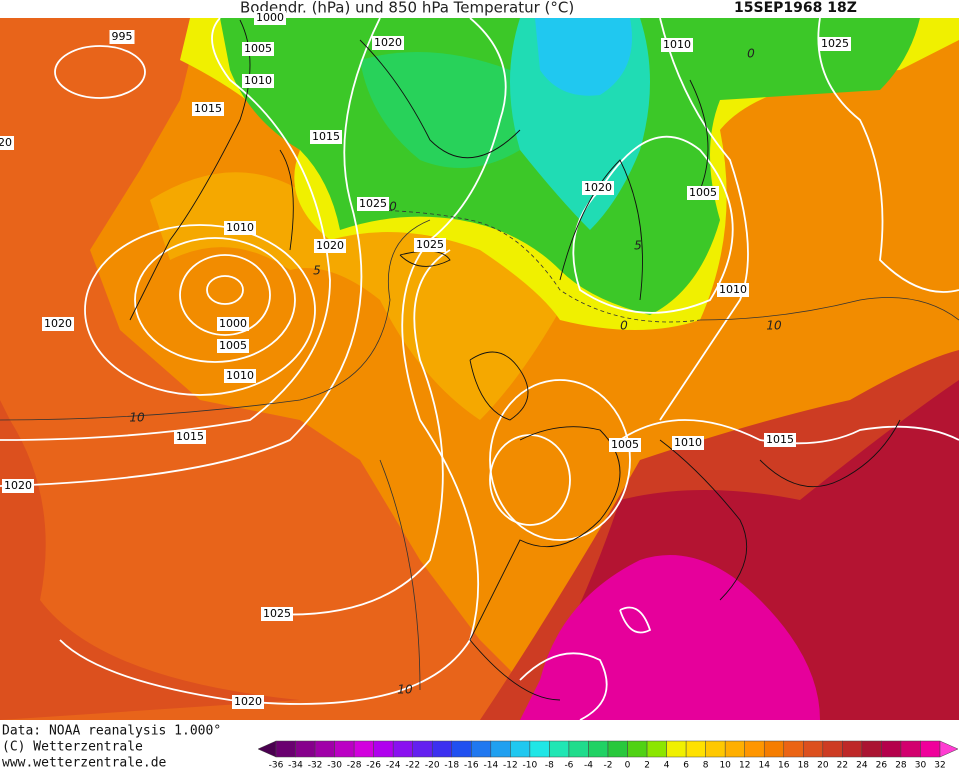 Image resolution: width=959 pixels, height=774 pixels. Describe the element at coordinates (432, 766) in the screenshot. I see `colorbar-label: -20` at that location.